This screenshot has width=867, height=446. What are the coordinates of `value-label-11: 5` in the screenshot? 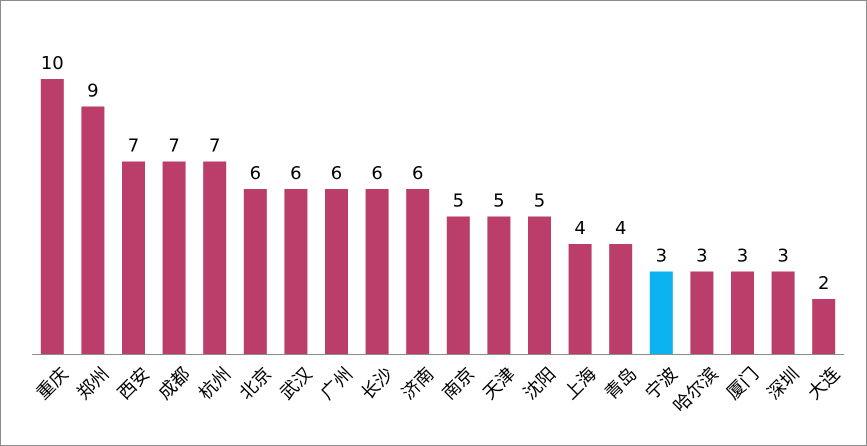 It's located at (498, 201).